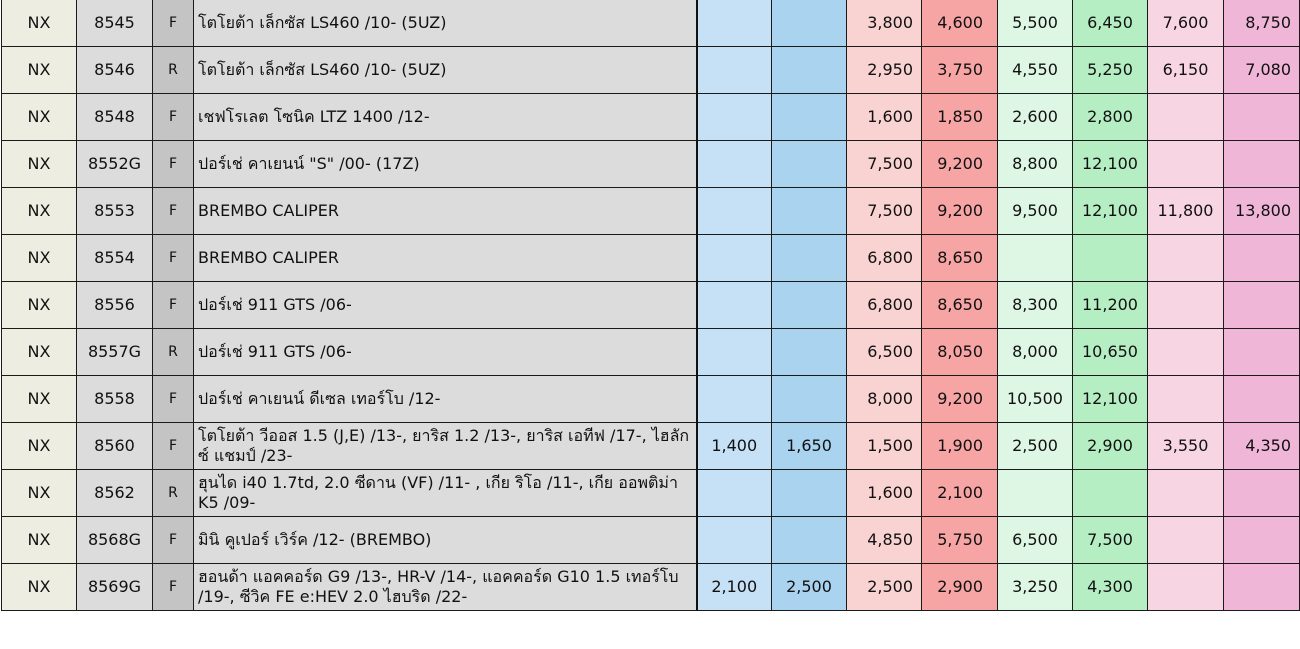  Describe the element at coordinates (1185, 211) in the screenshot. I see `price-cell-7: 11,800` at that location.